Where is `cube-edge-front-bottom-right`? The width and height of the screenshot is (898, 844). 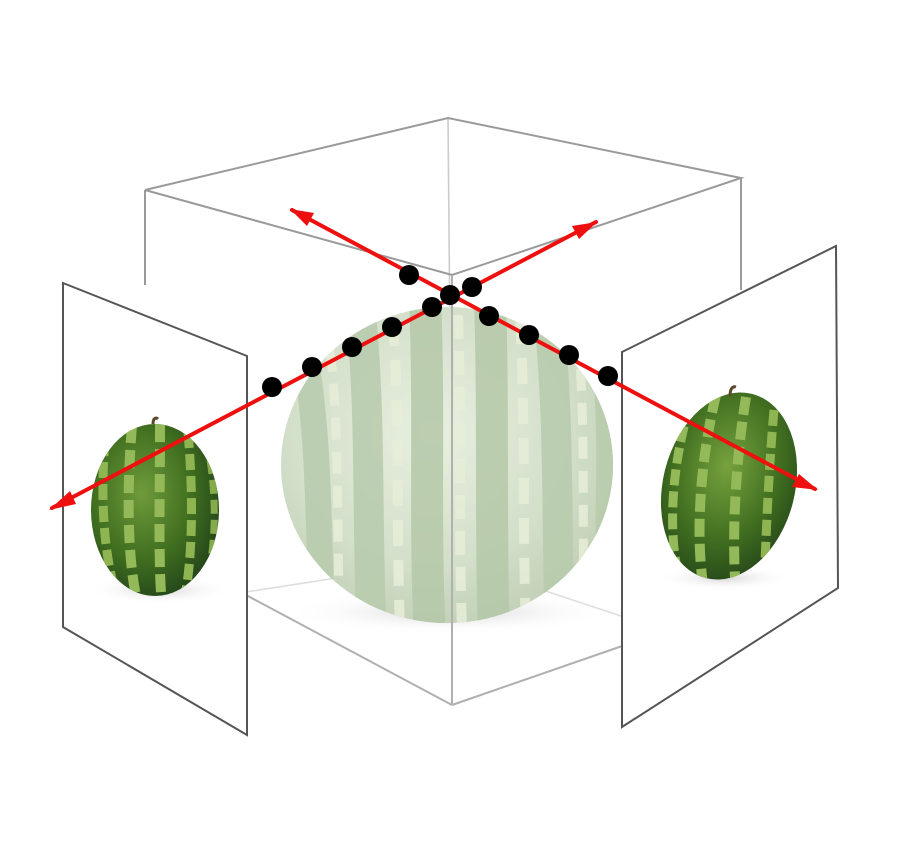 cube-edge-front-bottom-right is located at coordinates (538, 675).